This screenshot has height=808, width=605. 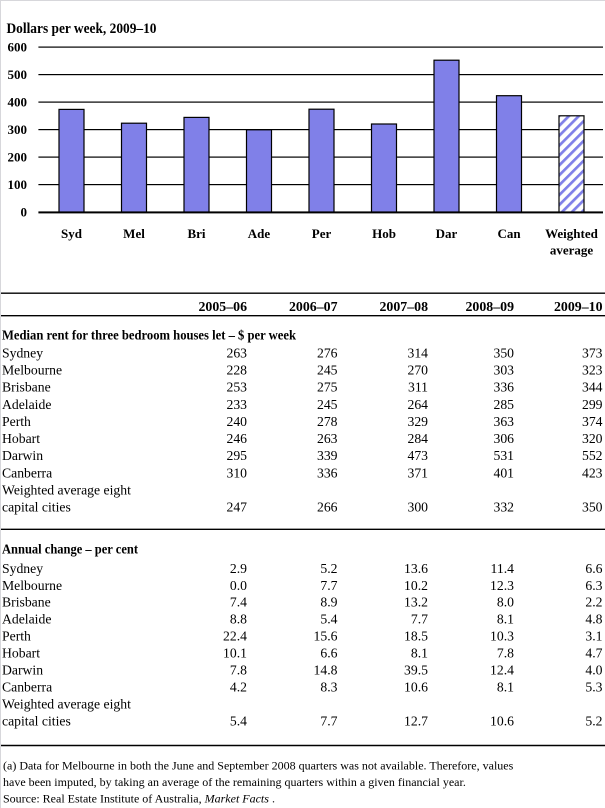 I want to click on svg-text: 600, so click(x=18, y=46).